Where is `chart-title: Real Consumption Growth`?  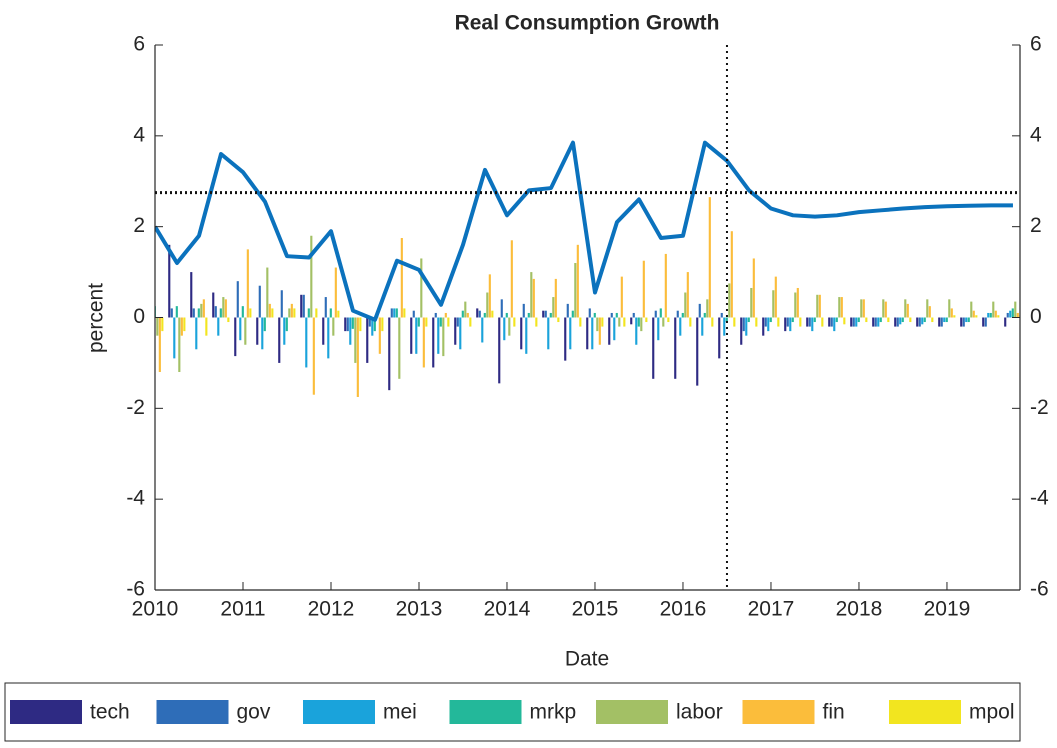 chart-title: Real Consumption Growth is located at coordinates (587, 23).